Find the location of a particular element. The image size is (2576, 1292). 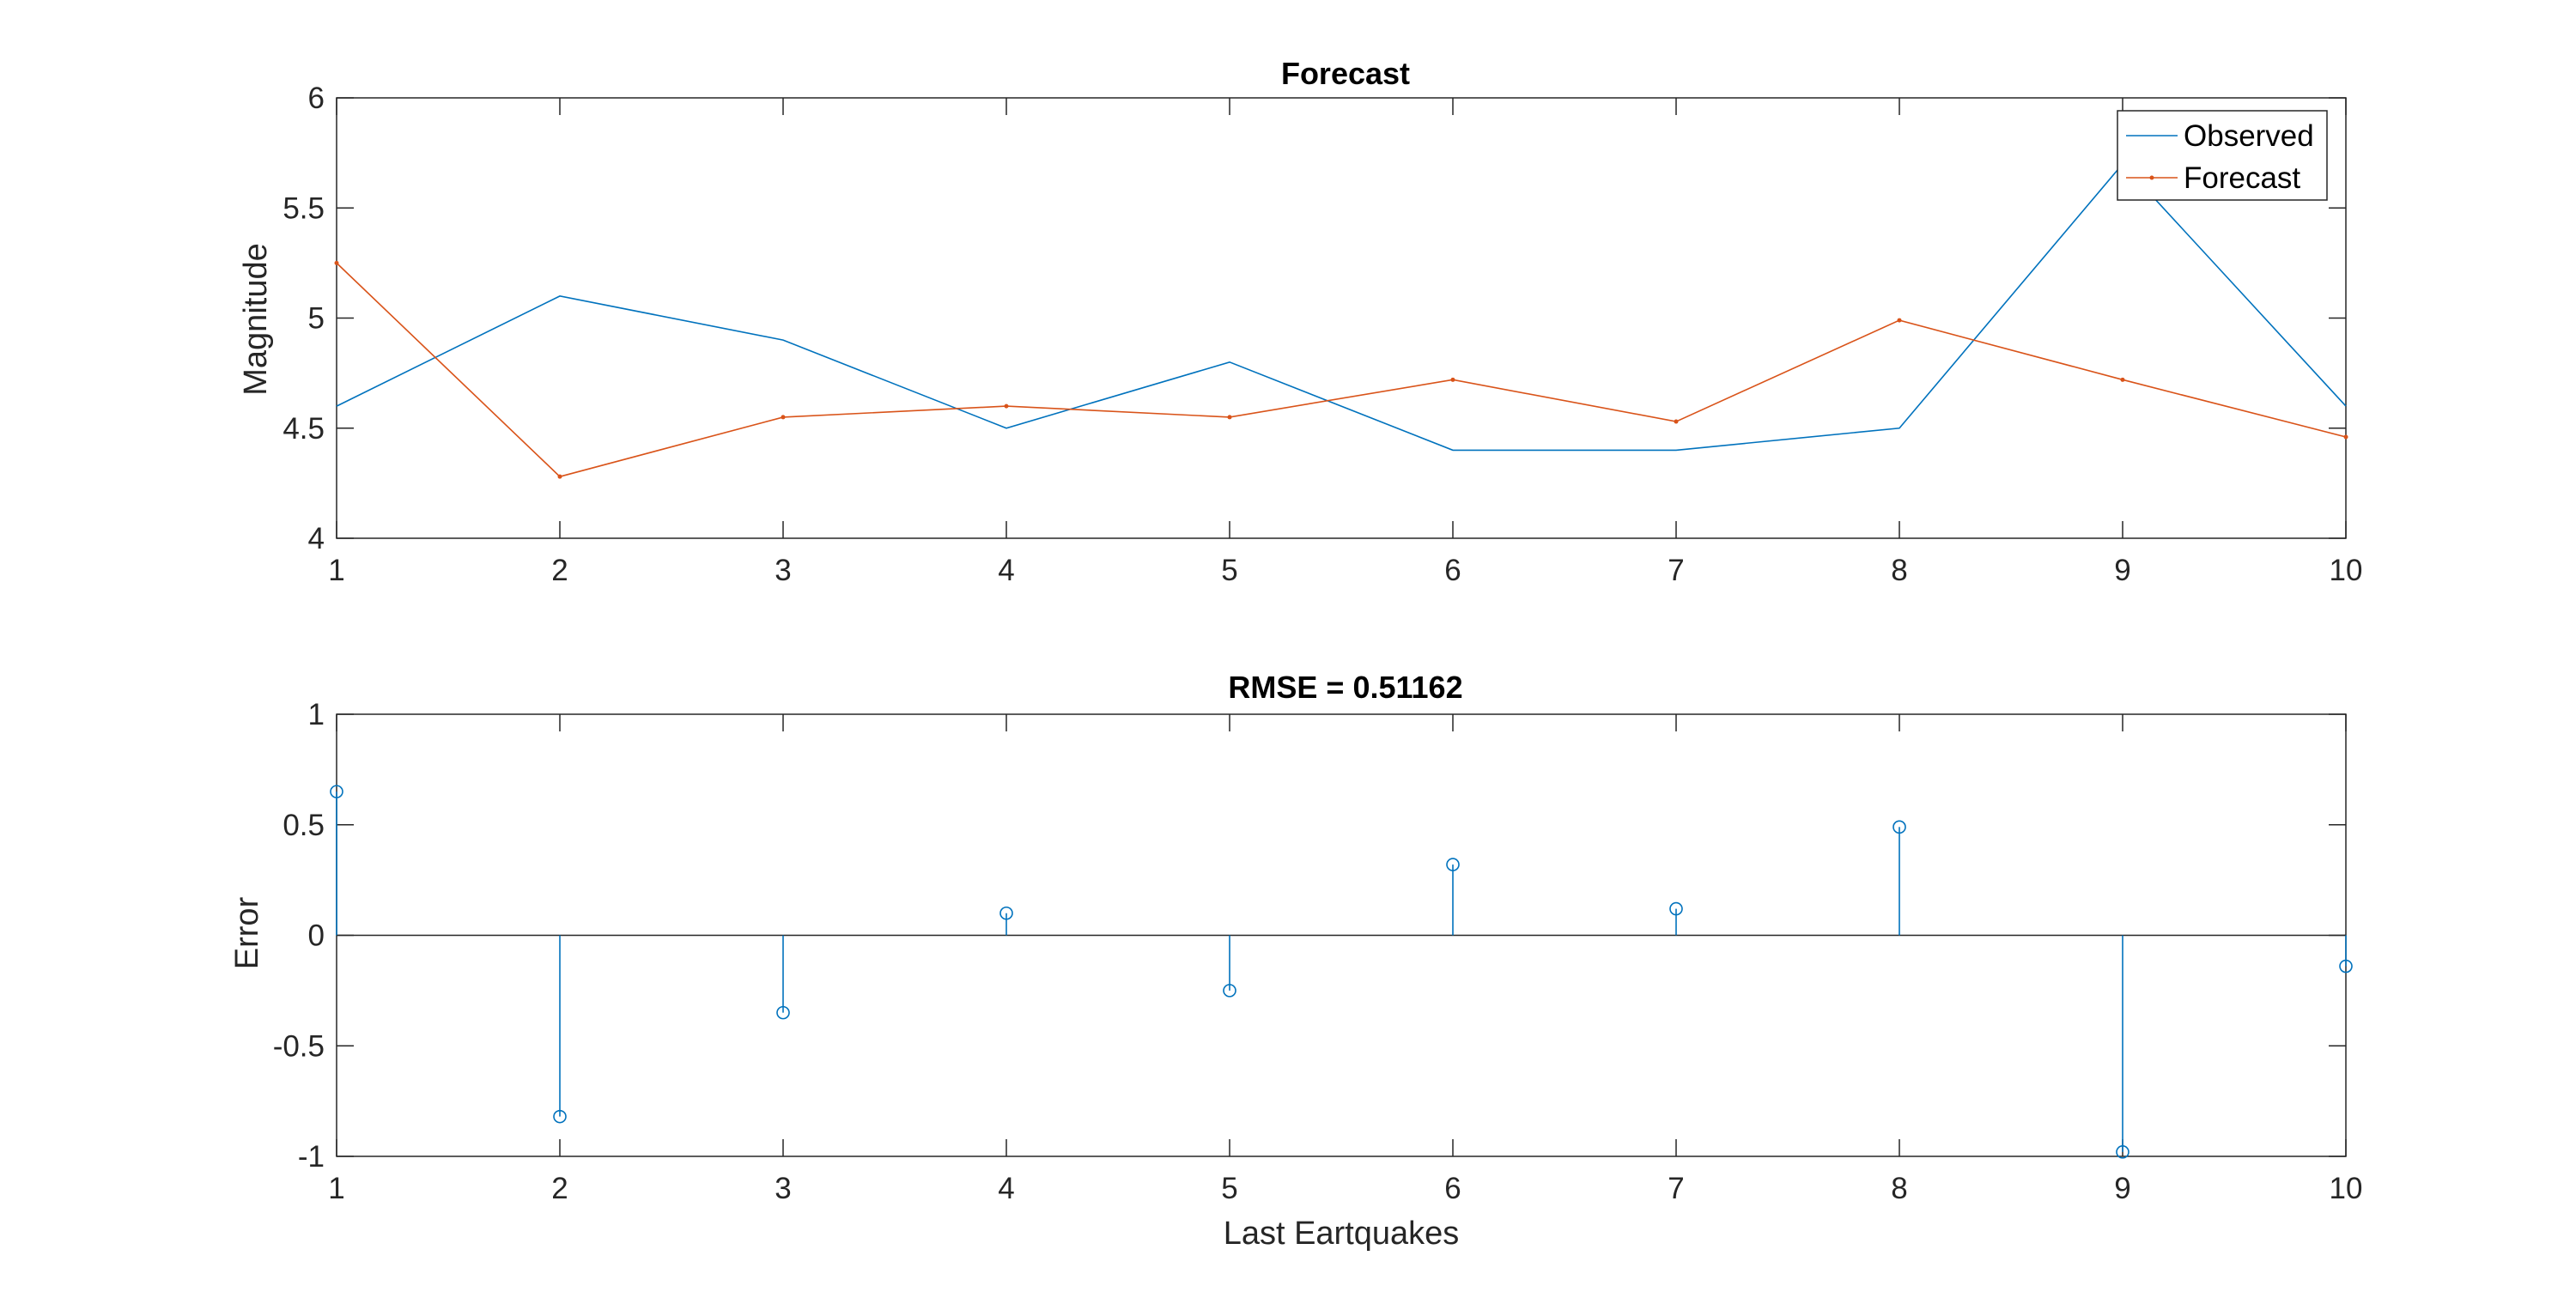

error-ytick-label: 0 is located at coordinates (316, 936).